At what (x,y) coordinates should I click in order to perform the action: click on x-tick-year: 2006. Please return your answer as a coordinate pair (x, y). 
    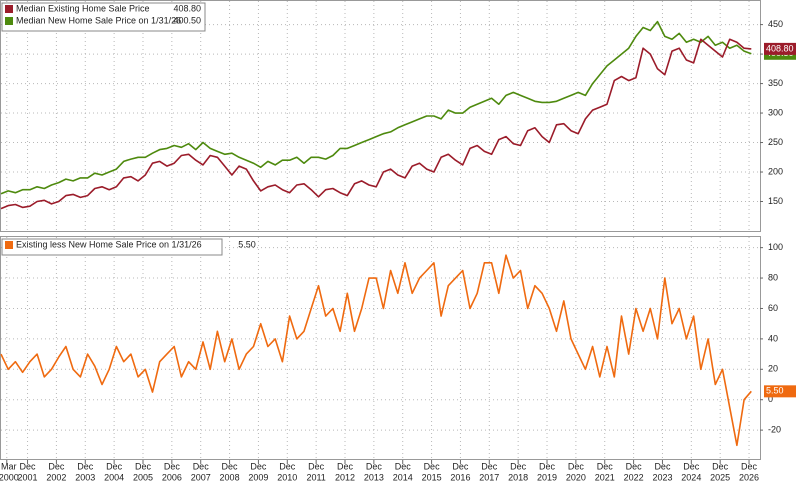
    Looking at the image, I should click on (172, 477).